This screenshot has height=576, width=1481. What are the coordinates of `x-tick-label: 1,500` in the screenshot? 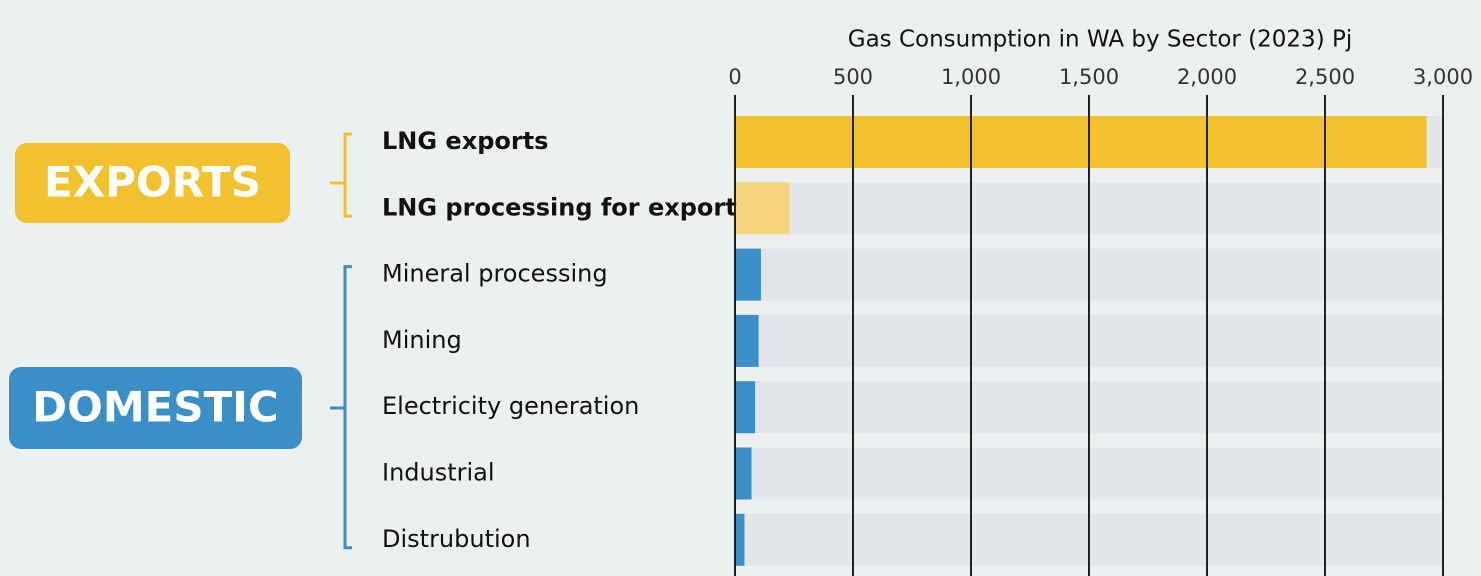 It's located at (1089, 77).